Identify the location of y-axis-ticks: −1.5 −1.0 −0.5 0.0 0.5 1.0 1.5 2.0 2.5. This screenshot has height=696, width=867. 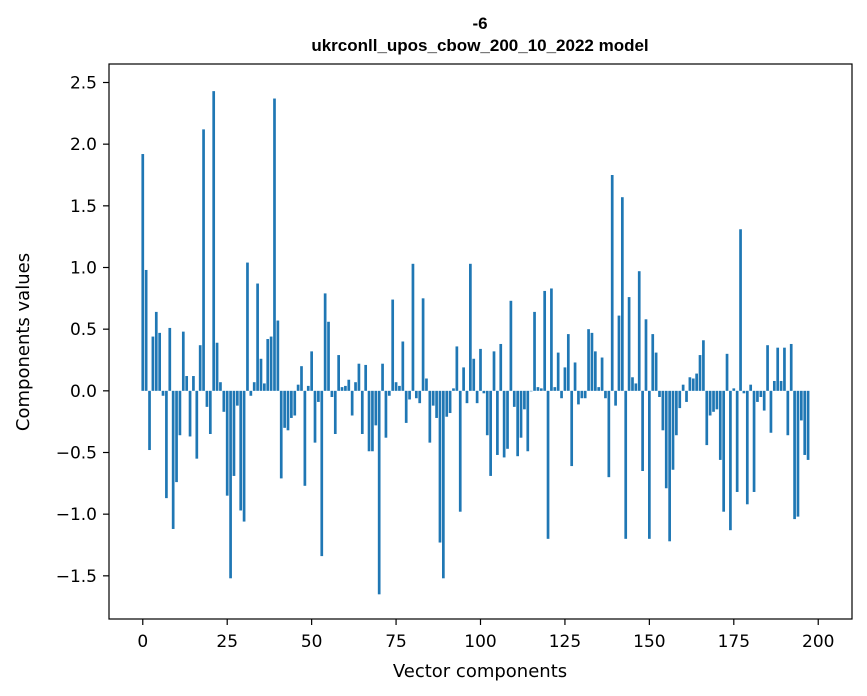
(82, 330).